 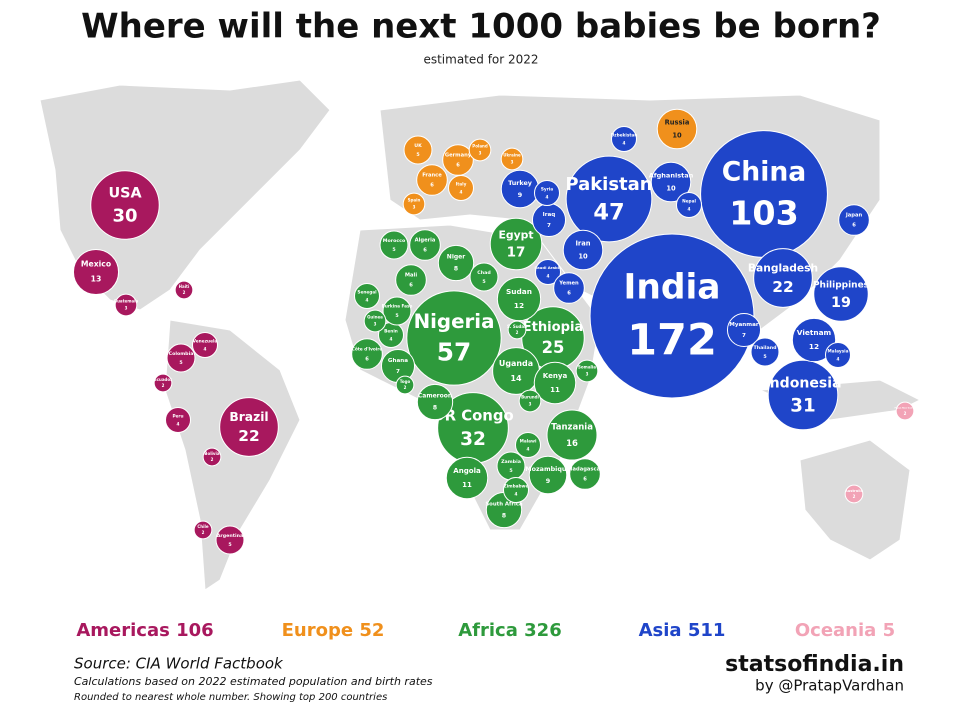 What do you see at coordinates (582, 243) in the screenshot?
I see `bubble-name: Iran` at bounding box center [582, 243].